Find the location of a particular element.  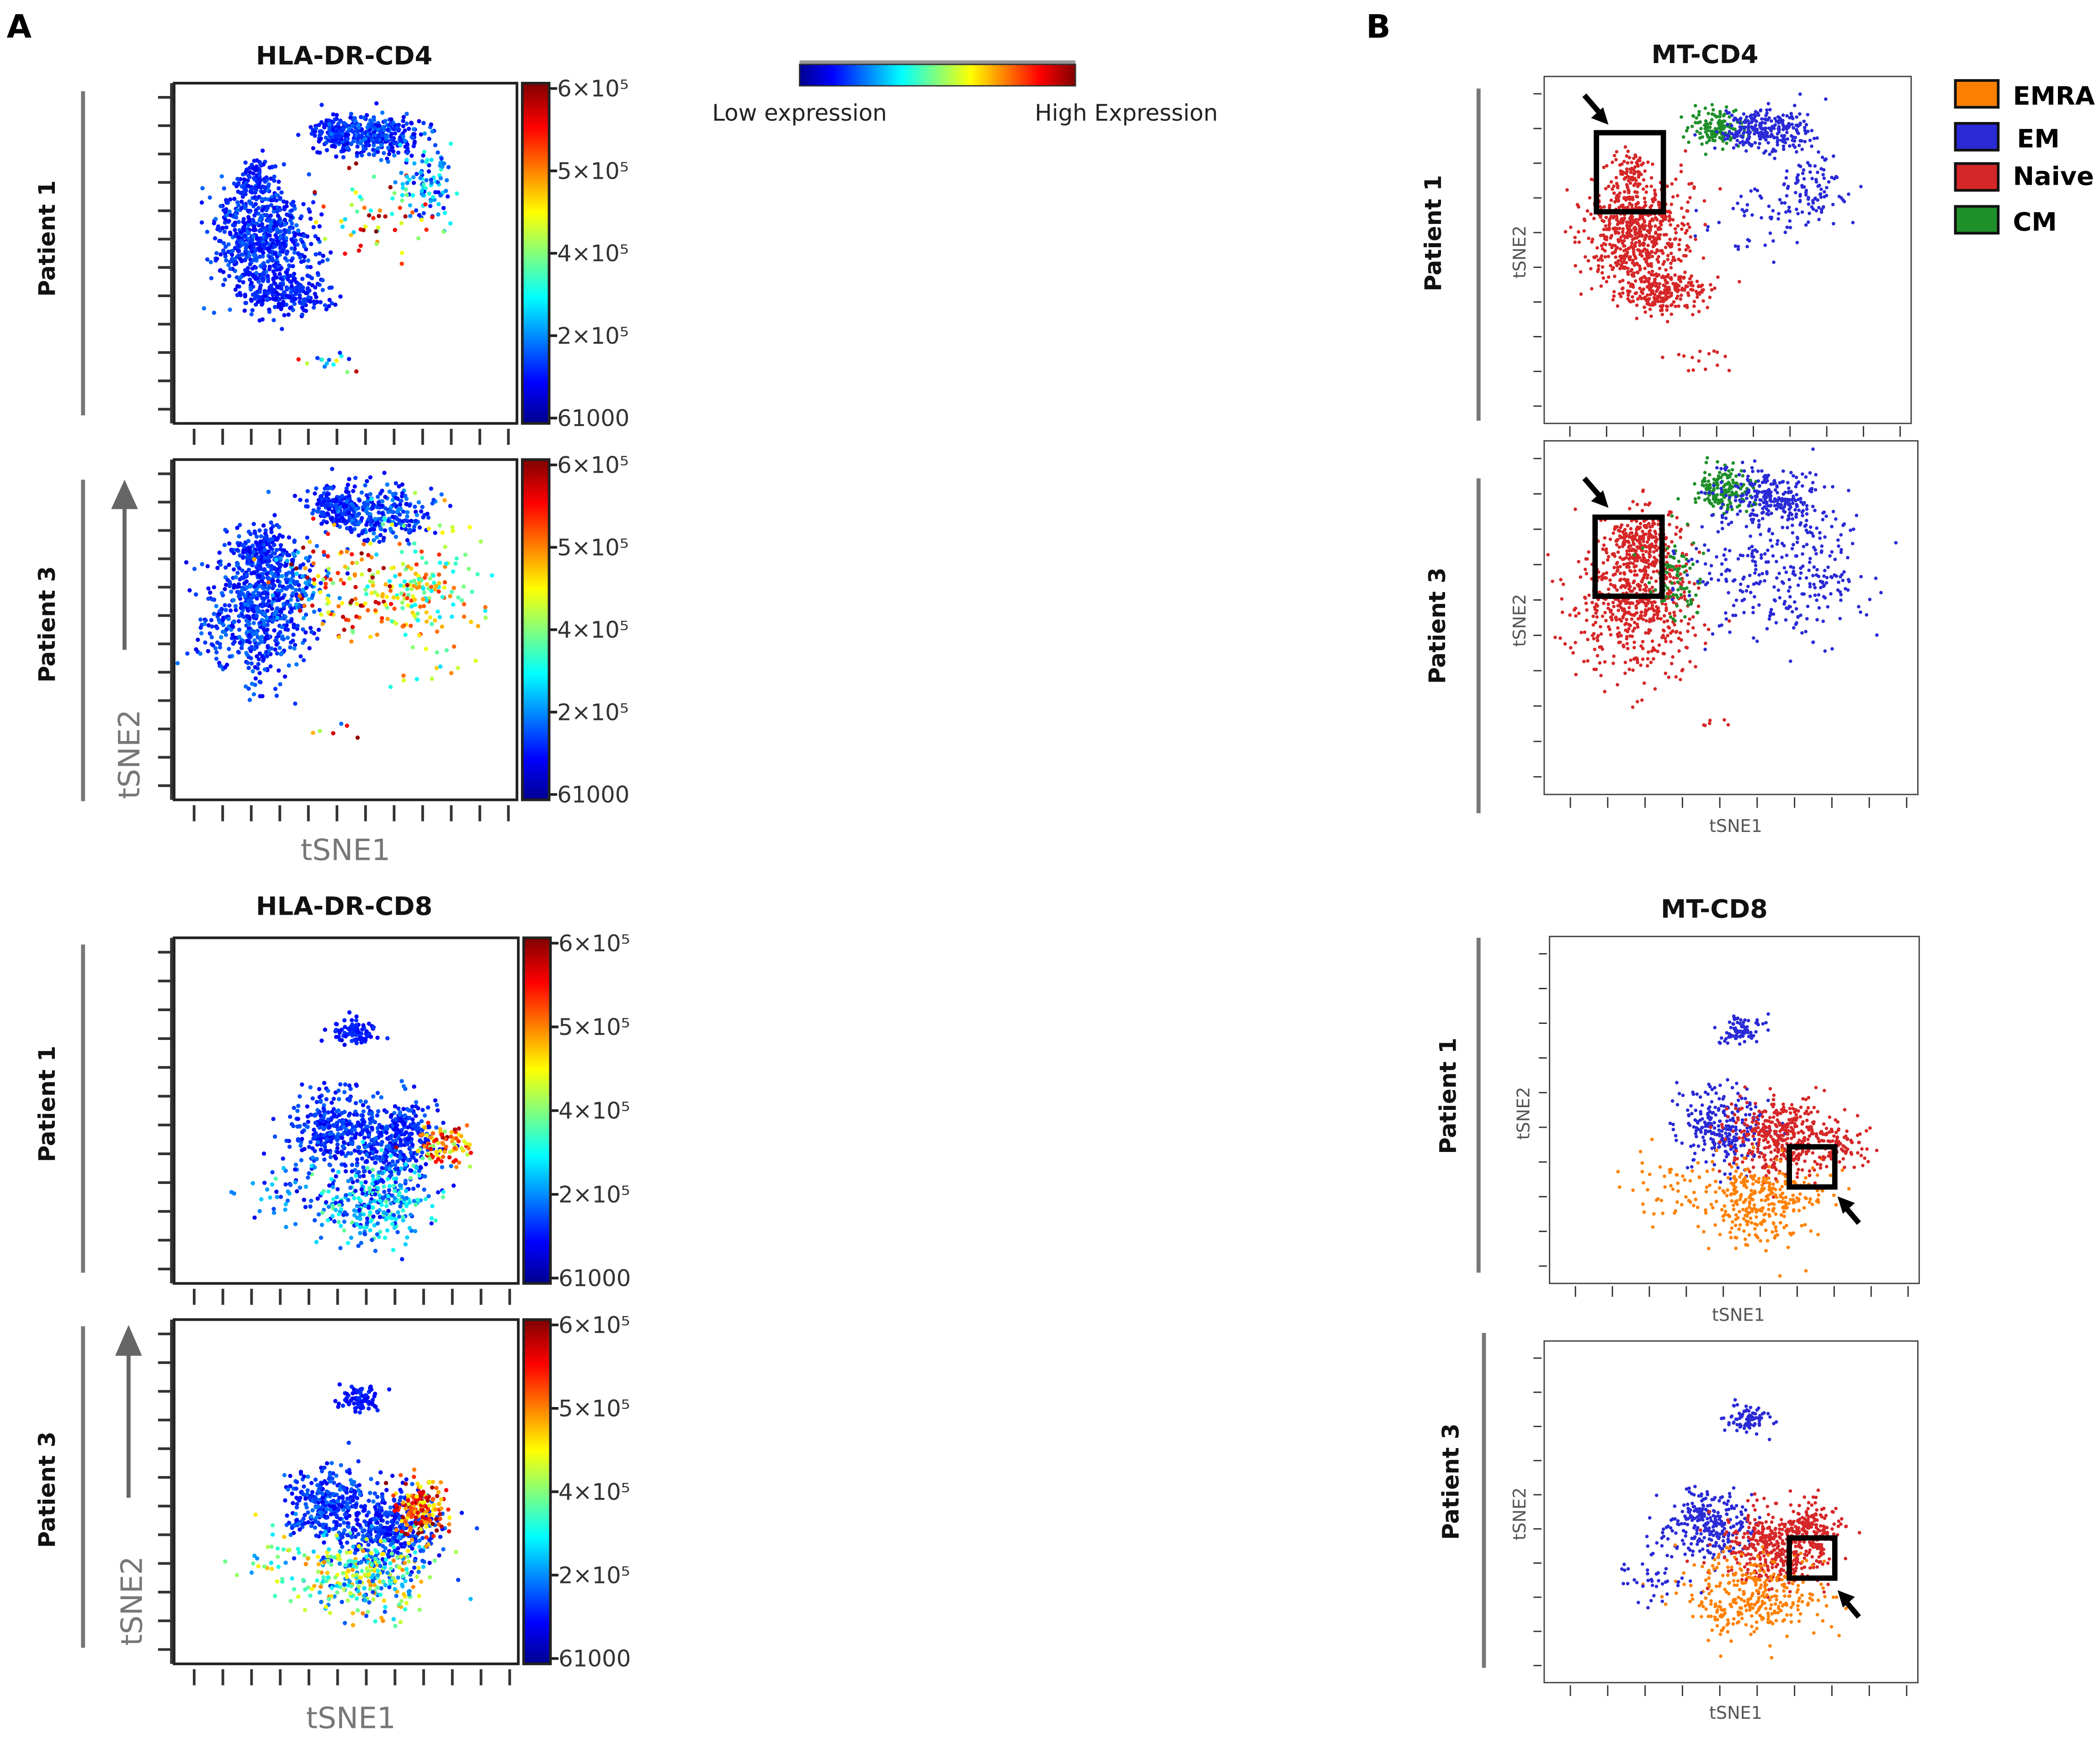

colorbar-tick-label: 2×10⁵ is located at coordinates (593, 336).